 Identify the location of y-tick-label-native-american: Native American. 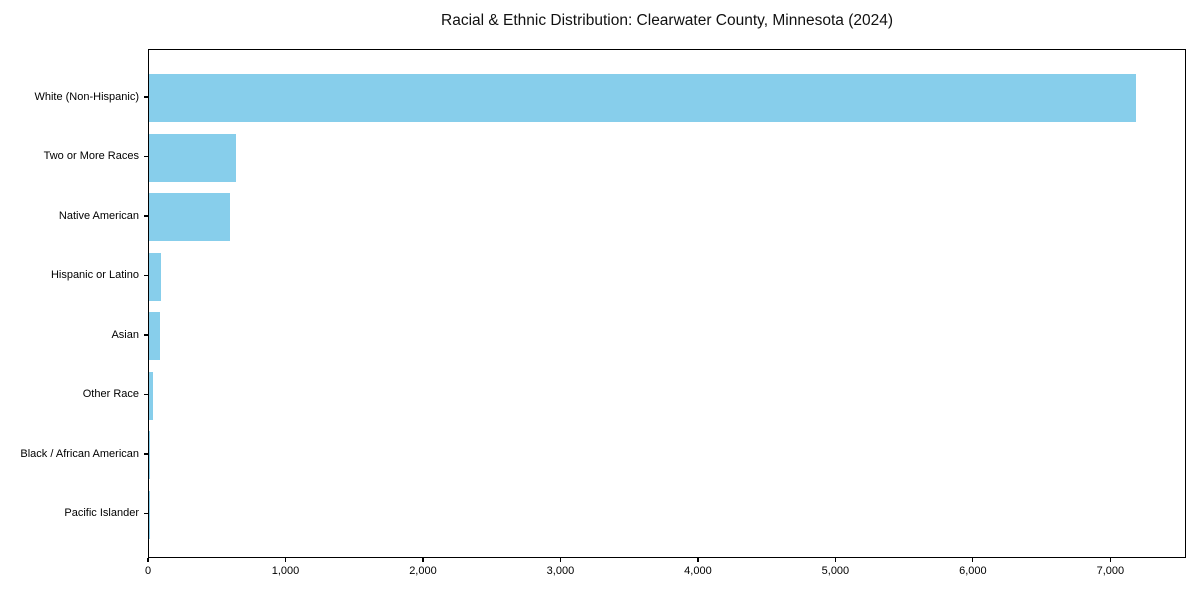
(98, 215).